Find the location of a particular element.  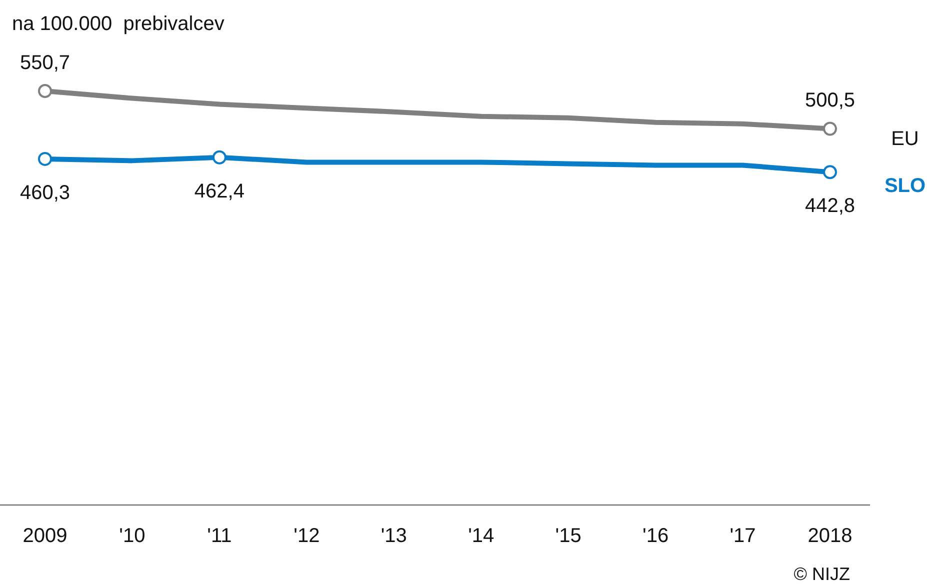

text: EU is located at coordinates (905, 139).